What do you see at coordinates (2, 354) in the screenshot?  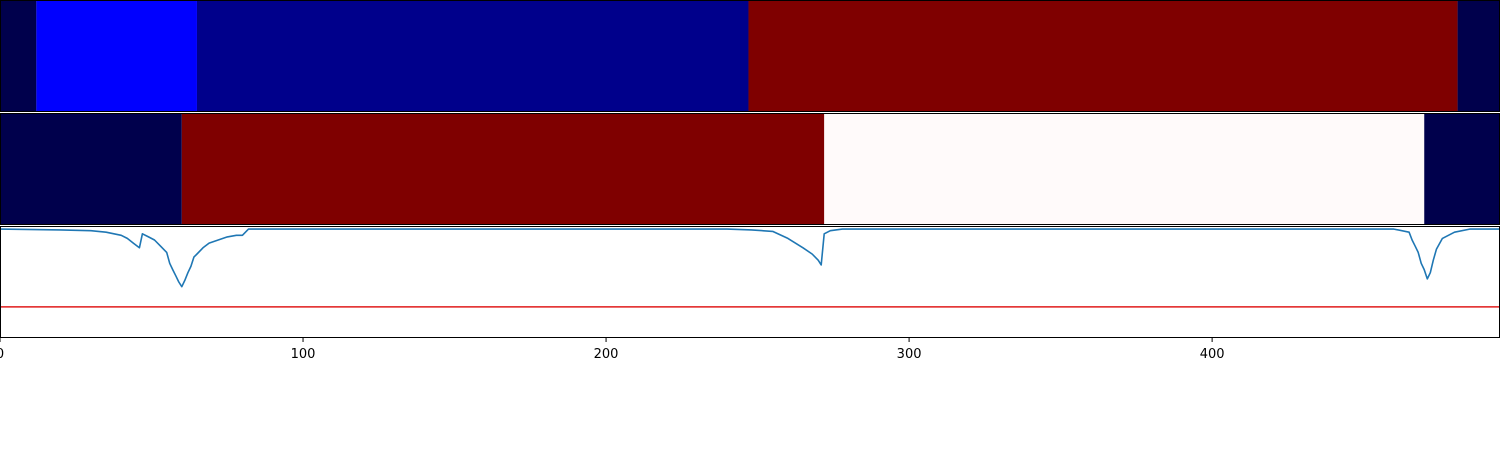 I see `x-tick-label: 0` at bounding box center [2, 354].